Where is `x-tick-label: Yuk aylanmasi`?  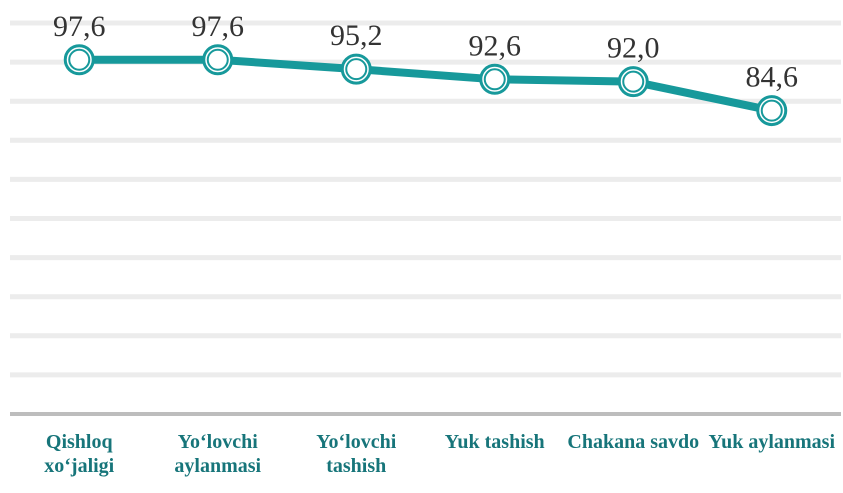 x-tick-label: Yuk aylanmasi is located at coordinates (772, 442).